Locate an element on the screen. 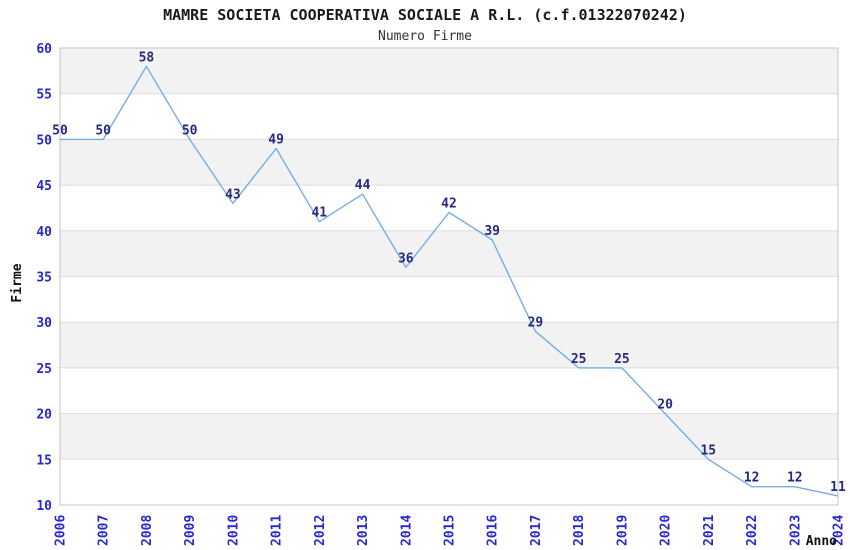 Image resolution: width=850 pixels, height=550 pixels. y-tick-label: 10 is located at coordinates (44, 506).